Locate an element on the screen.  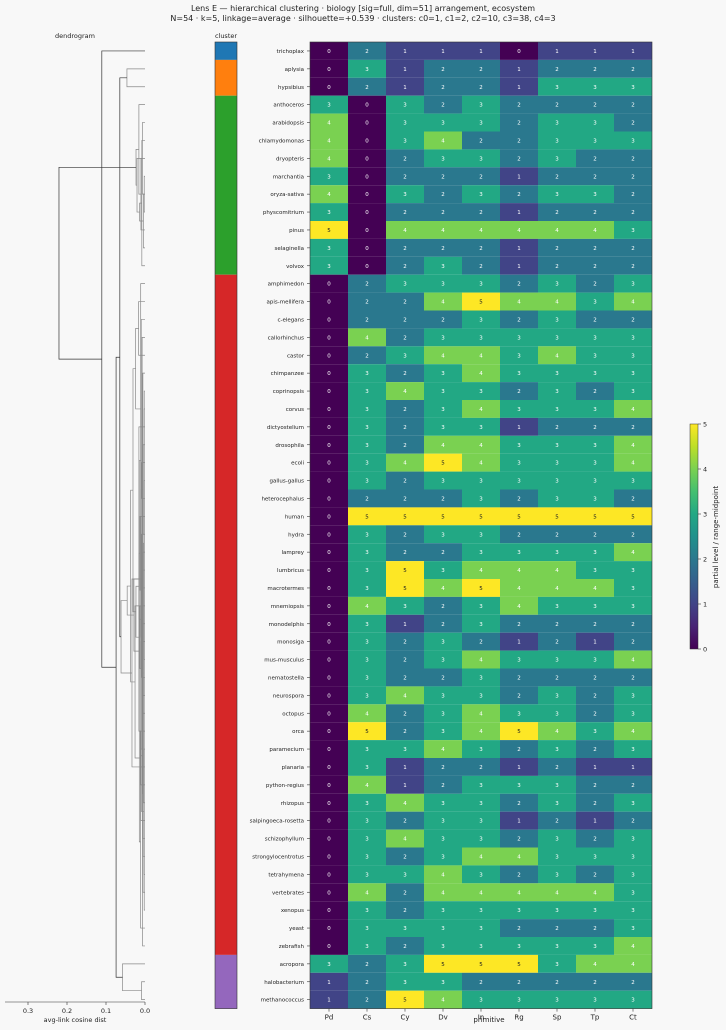
cell-value-label: 5 is located at coordinates (481, 589).